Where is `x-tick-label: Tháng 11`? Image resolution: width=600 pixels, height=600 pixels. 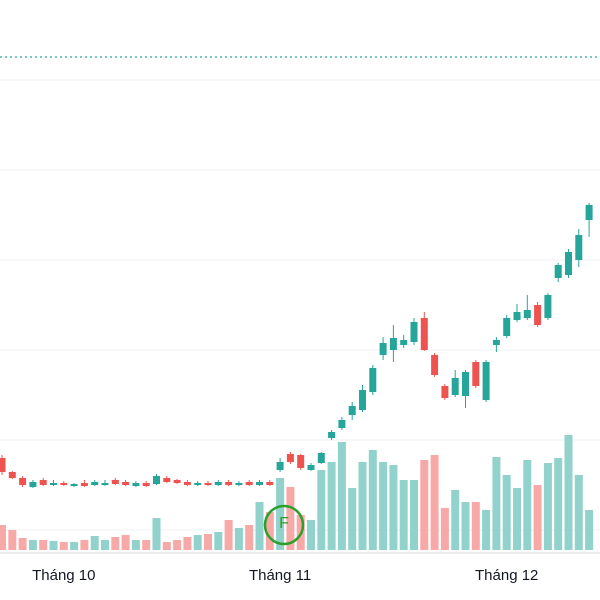
x-tick-label: Tháng 11 is located at coordinates (280, 575).